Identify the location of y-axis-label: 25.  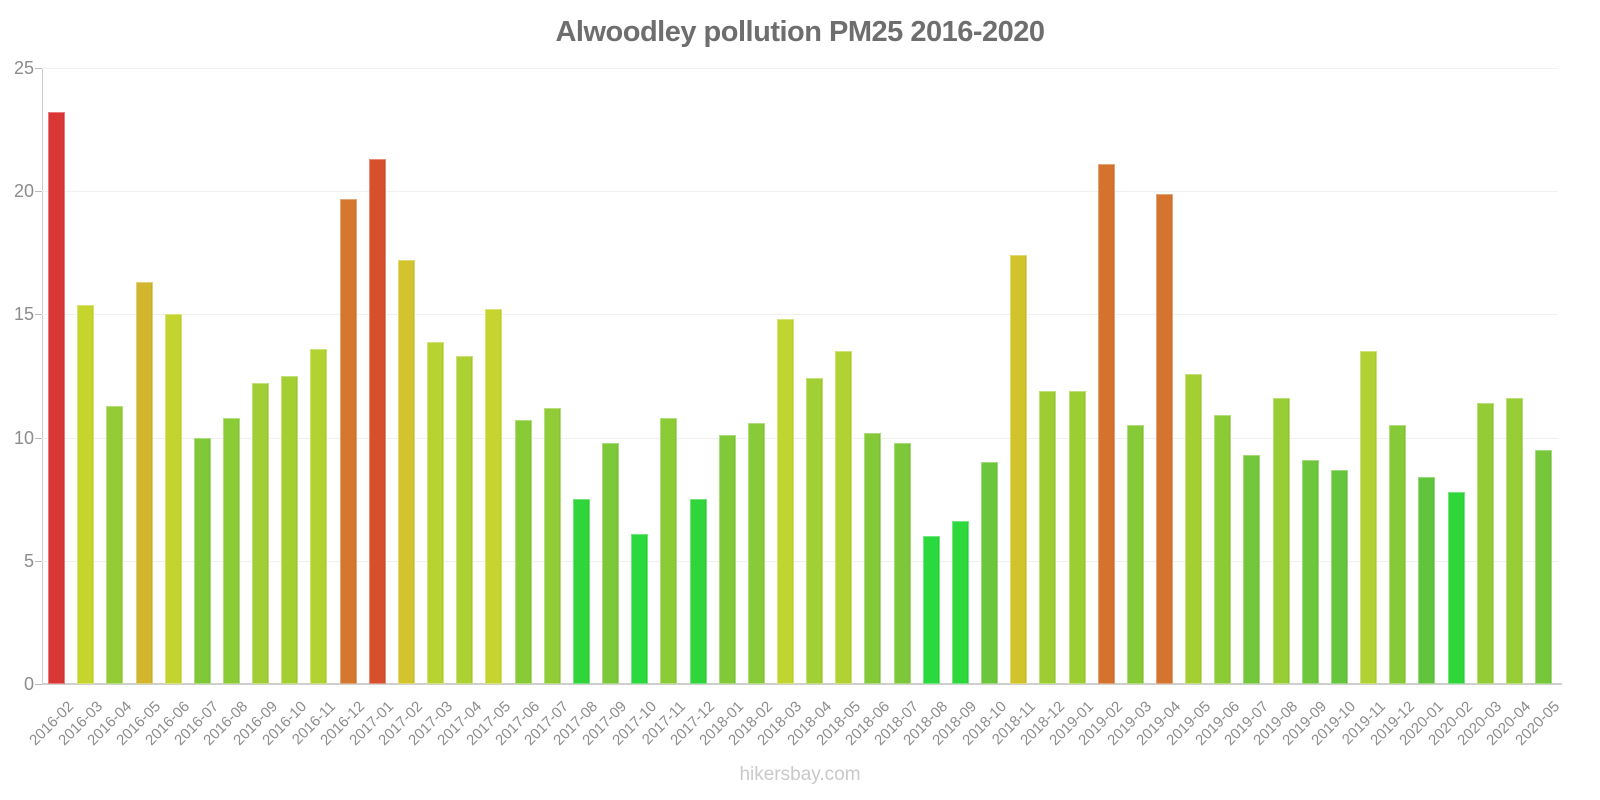
(23, 68).